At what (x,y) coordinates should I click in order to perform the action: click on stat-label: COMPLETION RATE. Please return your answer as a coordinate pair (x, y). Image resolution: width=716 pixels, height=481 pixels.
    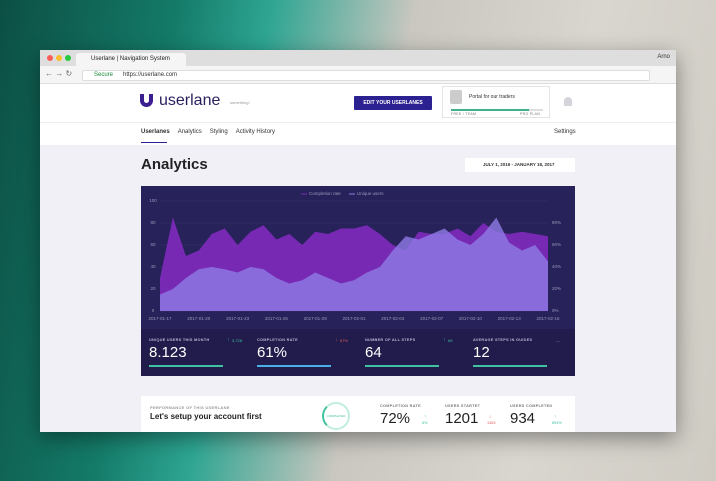
    Looking at the image, I should click on (277, 340).